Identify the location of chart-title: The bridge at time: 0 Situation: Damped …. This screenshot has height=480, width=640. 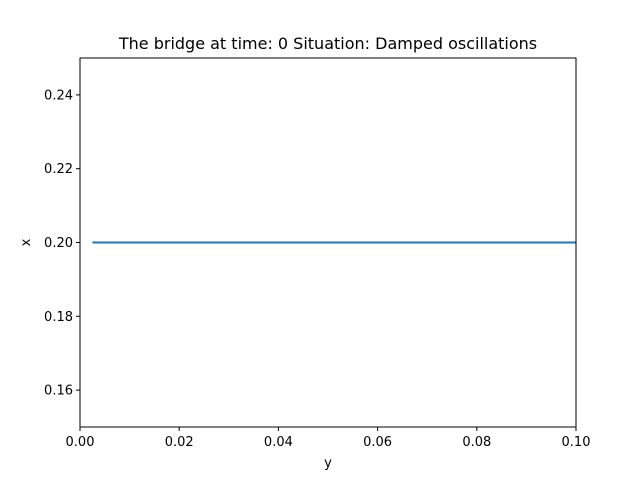
(327, 43).